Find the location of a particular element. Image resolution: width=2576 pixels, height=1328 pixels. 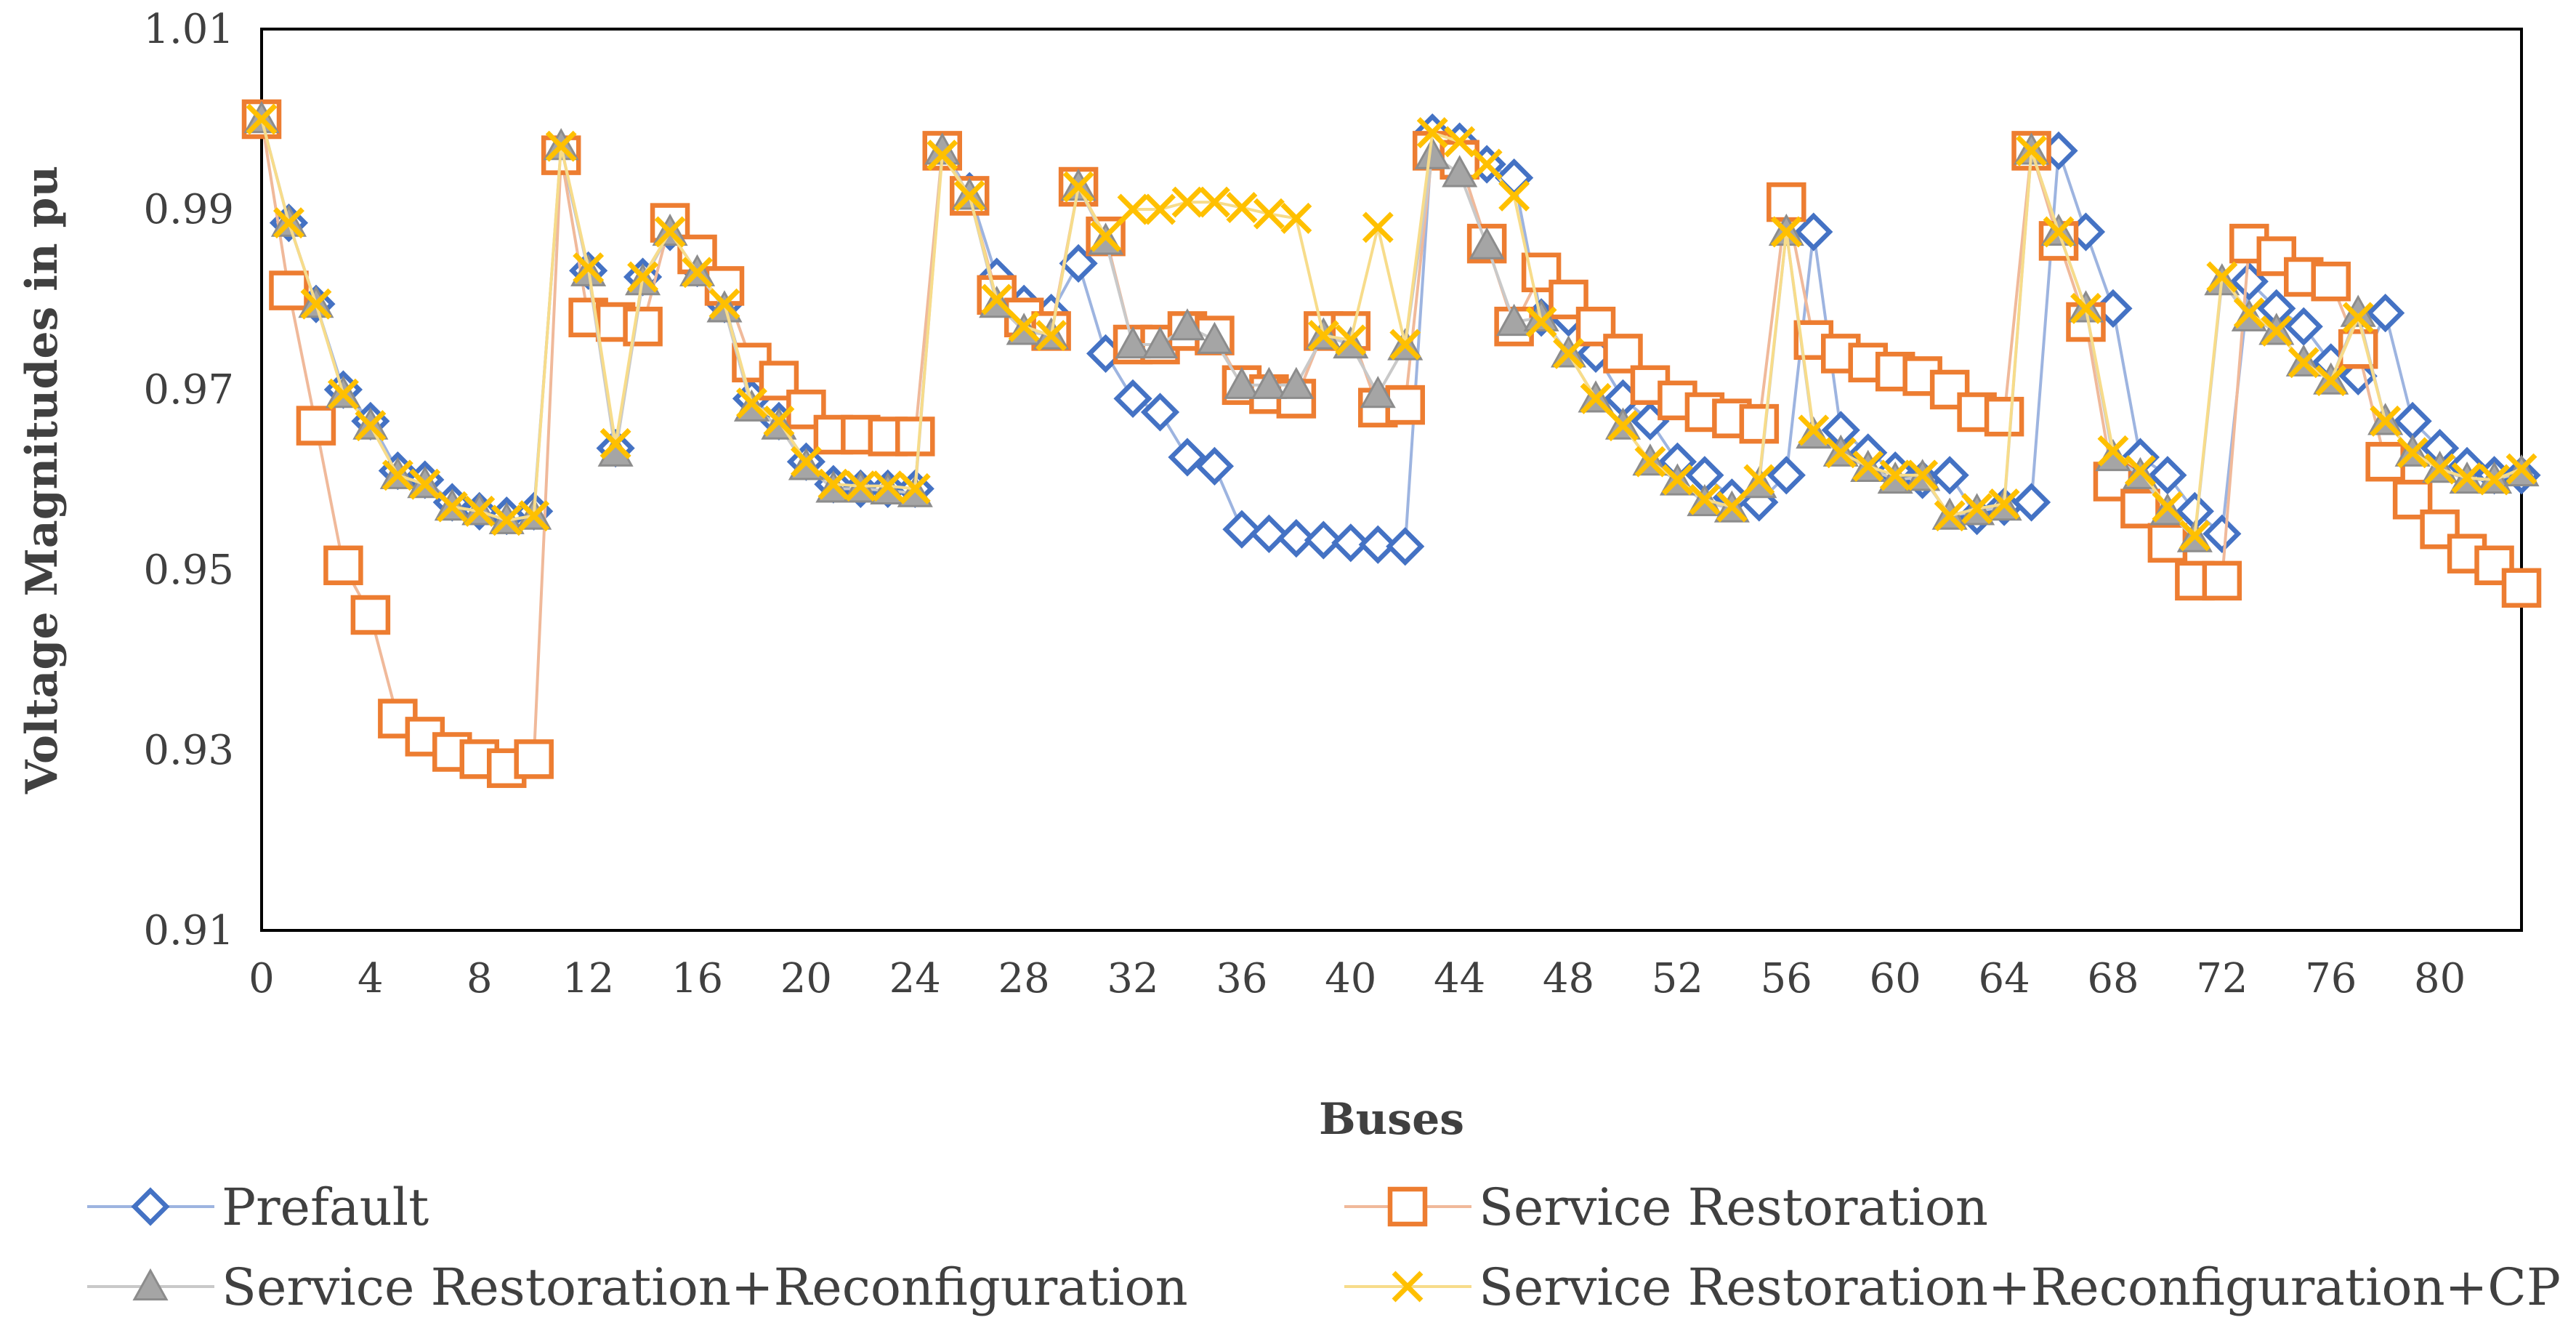

x-axis-ticks: 0 4 8 12 16 20 24 28 32 36 40 44 48 52 56 60 64 68 72 76 80 is located at coordinates (1358, 978).